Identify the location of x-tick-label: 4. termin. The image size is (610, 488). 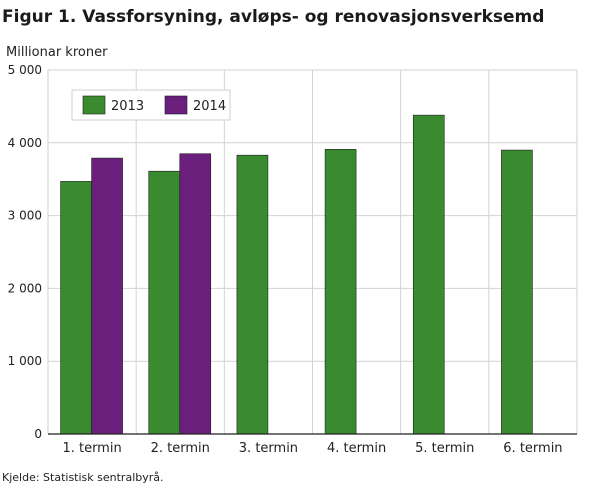
(356, 448).